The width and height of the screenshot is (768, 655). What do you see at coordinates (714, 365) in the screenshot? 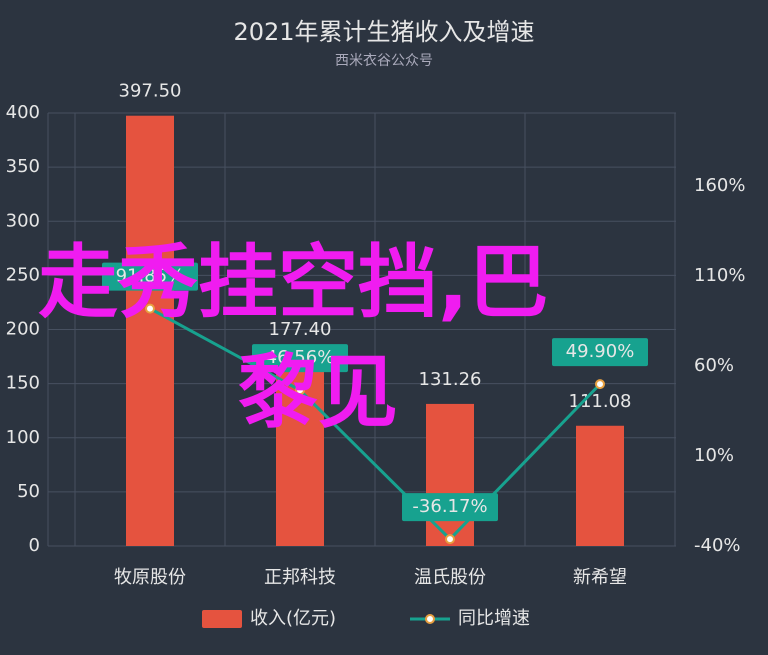
I see `y2-tick-label: 60%` at bounding box center [714, 365].